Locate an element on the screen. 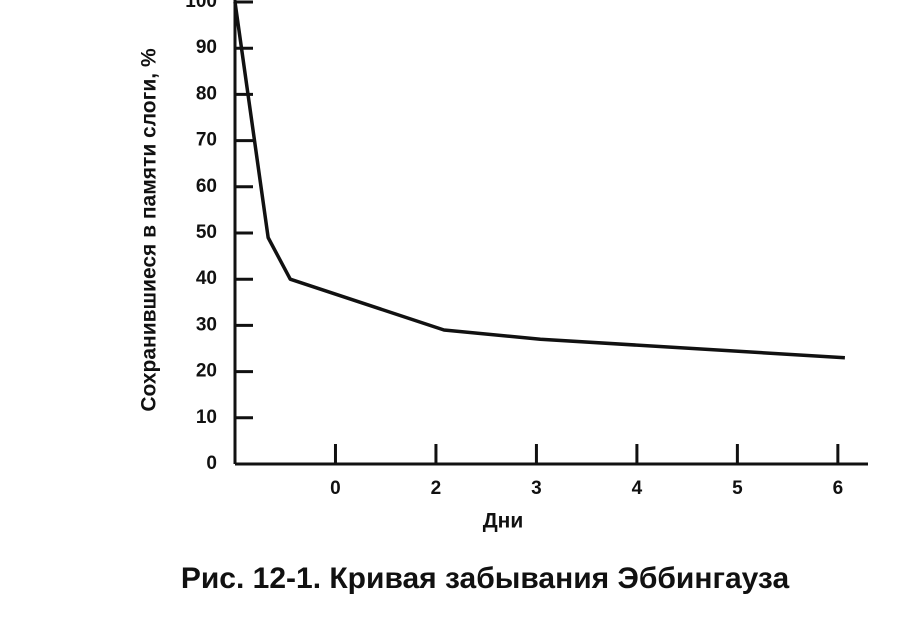 Image resolution: width=920 pixels, height=640 pixels. y-tick-label: 0 is located at coordinates (211, 463).